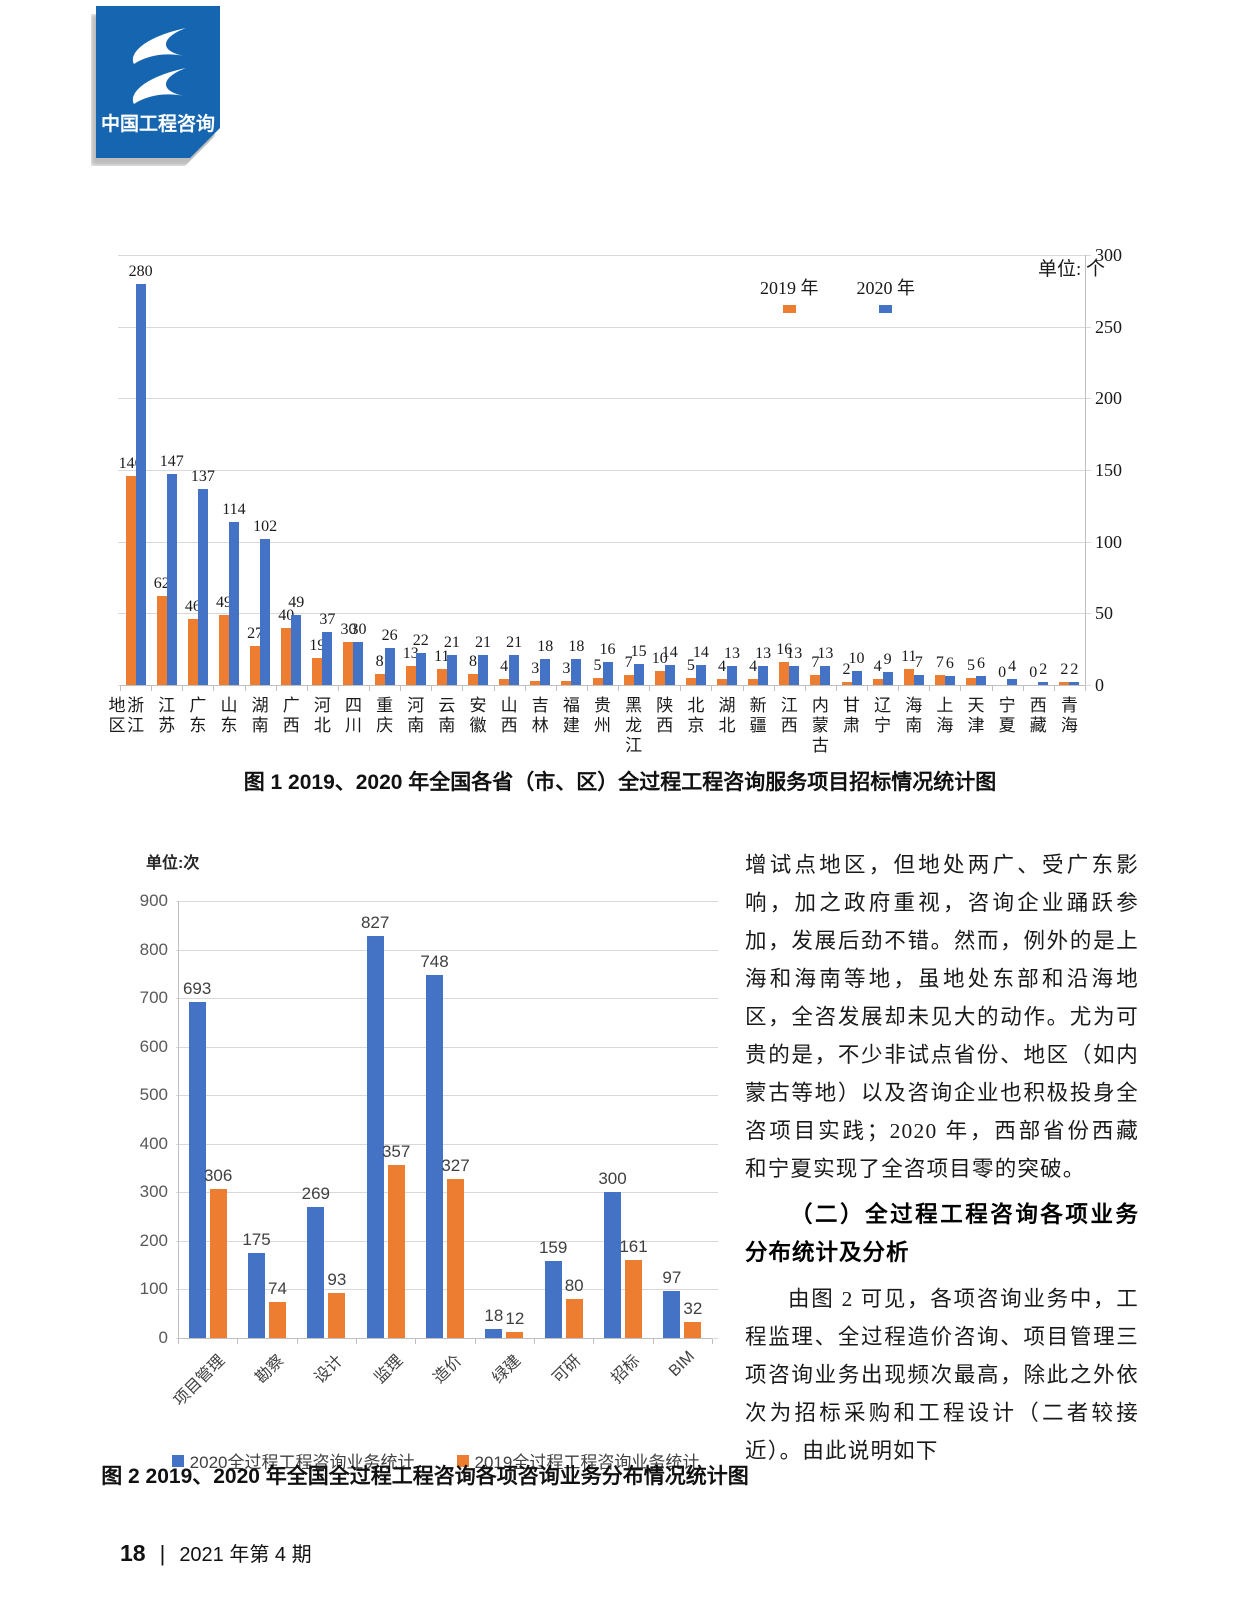 This screenshot has height=1624, width=1240. I want to click on legend-item: 2019 年, so click(789, 293).